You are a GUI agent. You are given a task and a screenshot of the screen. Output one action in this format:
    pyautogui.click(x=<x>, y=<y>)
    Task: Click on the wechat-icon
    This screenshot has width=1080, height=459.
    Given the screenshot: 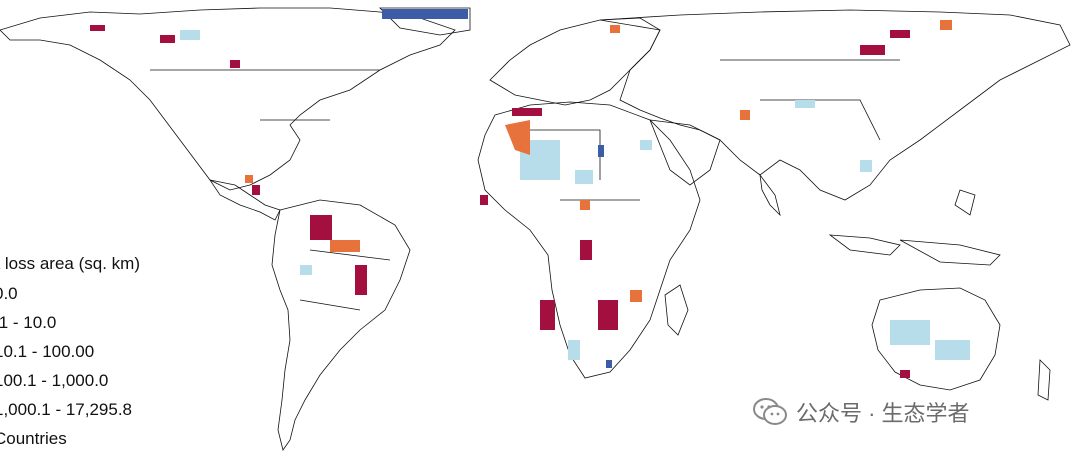 What is the action you would take?
    pyautogui.click(x=770, y=411)
    